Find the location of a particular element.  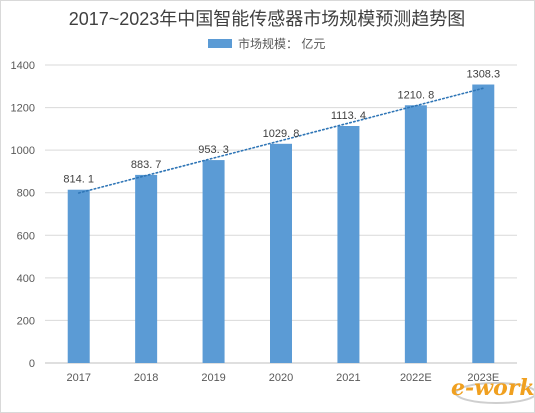

legend-label: 市场规模： 亿元 is located at coordinates (281, 43).